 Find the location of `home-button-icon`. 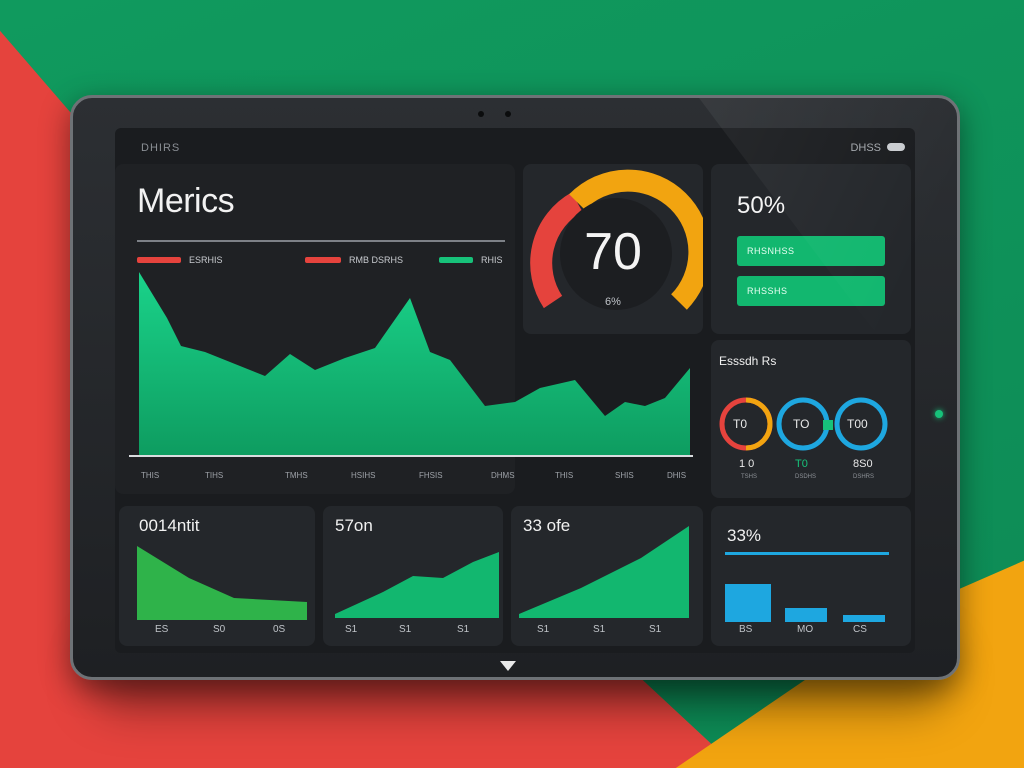

home-button-icon is located at coordinates (508, 666).